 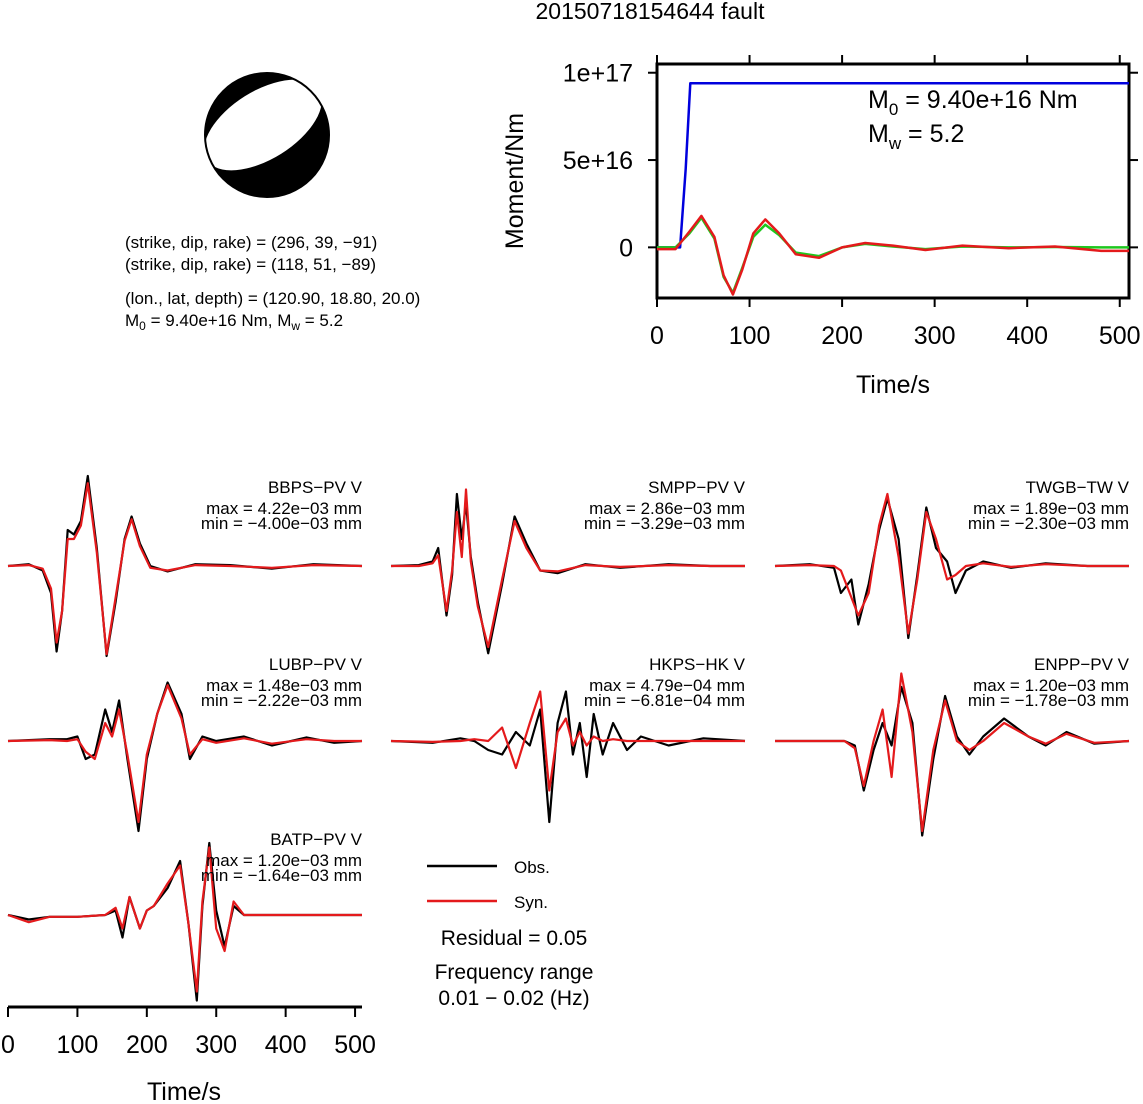 What do you see at coordinates (514, 938) in the screenshot?
I see `residual-label: Residual = 0.05` at bounding box center [514, 938].